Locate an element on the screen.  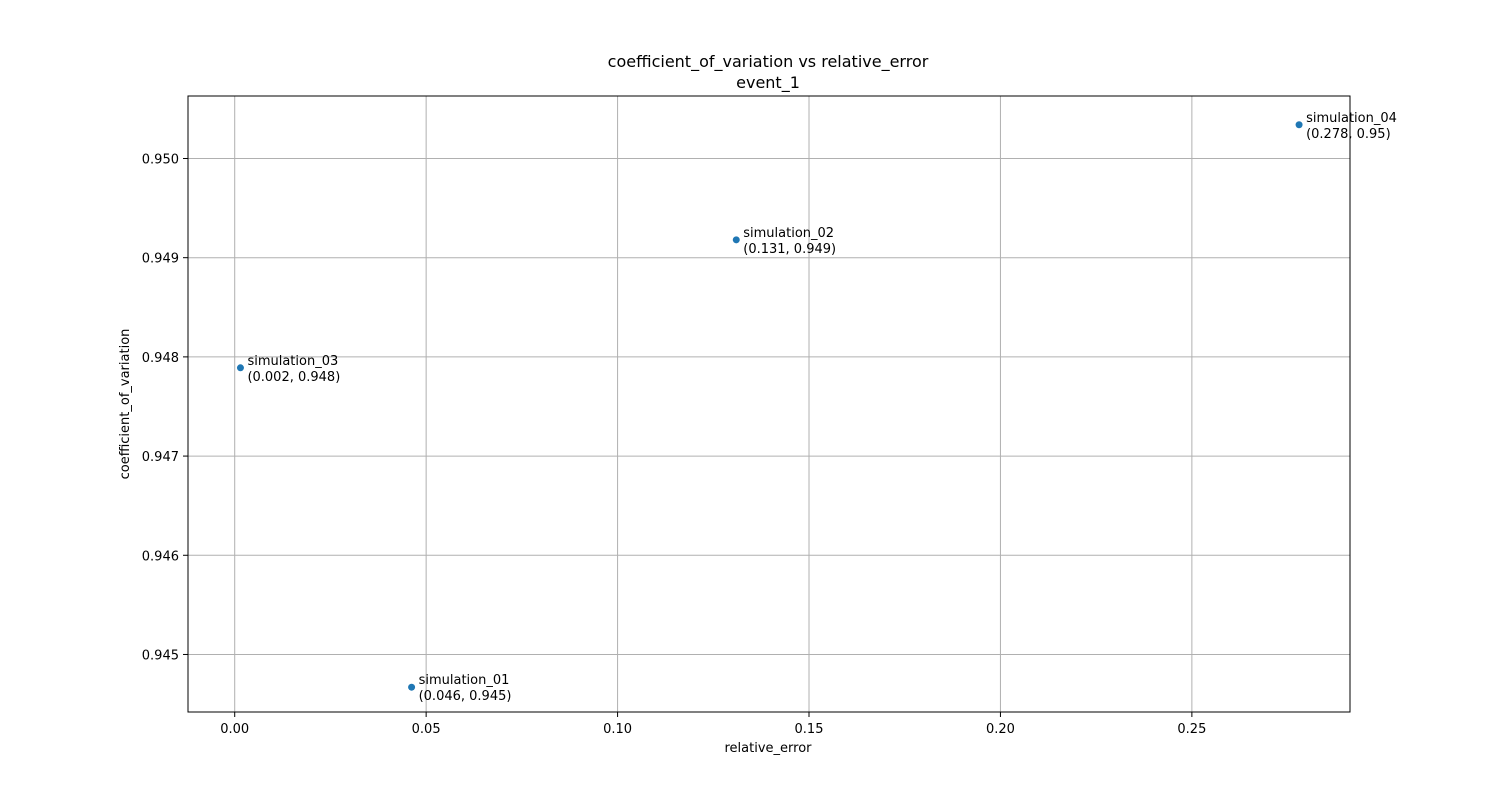
y-tick-label: 0.948 is located at coordinates (160, 358).